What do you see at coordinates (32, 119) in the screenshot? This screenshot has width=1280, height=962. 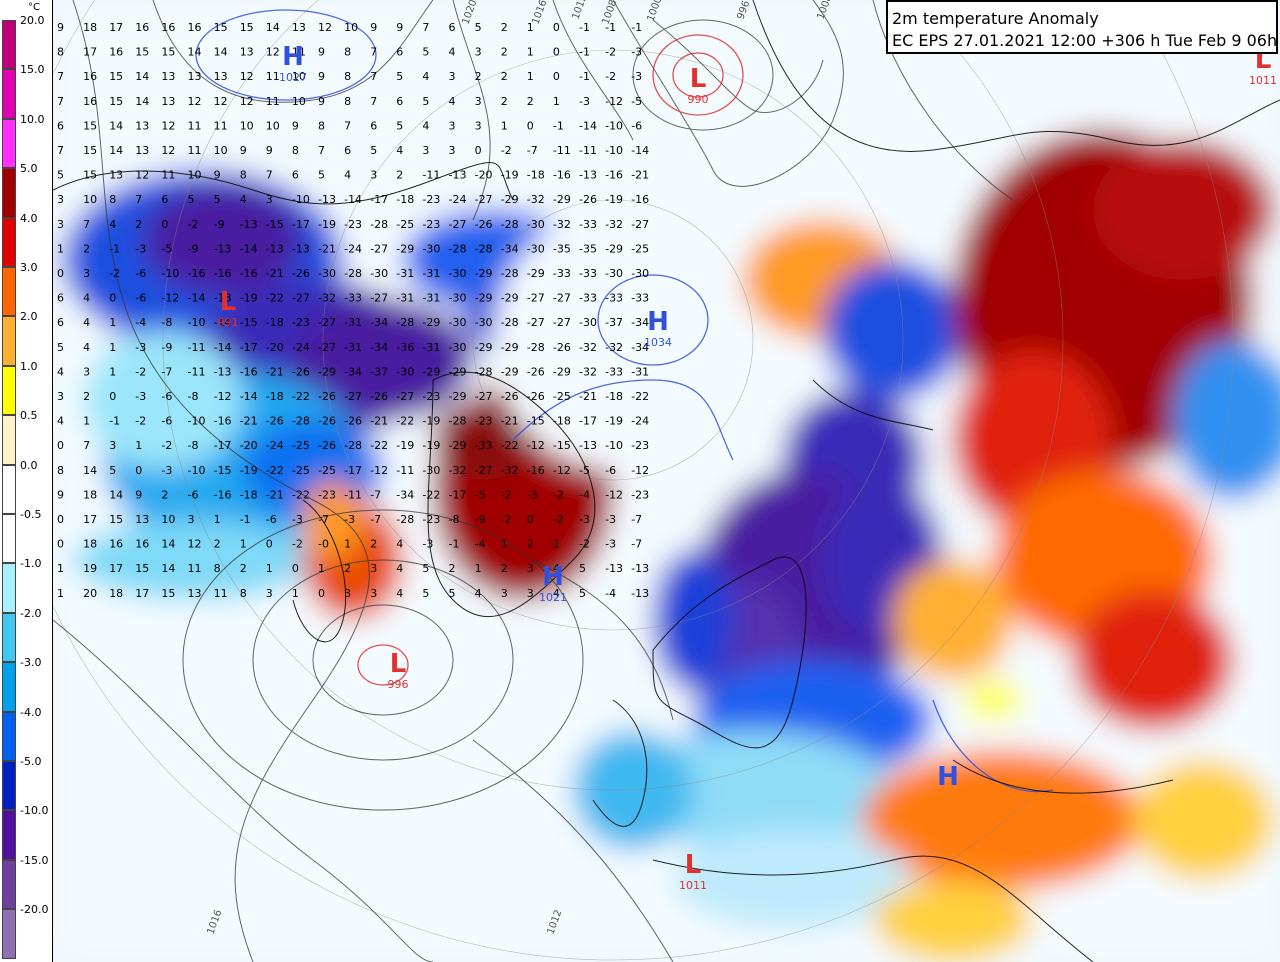 I see `legend-tick-label: 10.0` at bounding box center [32, 119].